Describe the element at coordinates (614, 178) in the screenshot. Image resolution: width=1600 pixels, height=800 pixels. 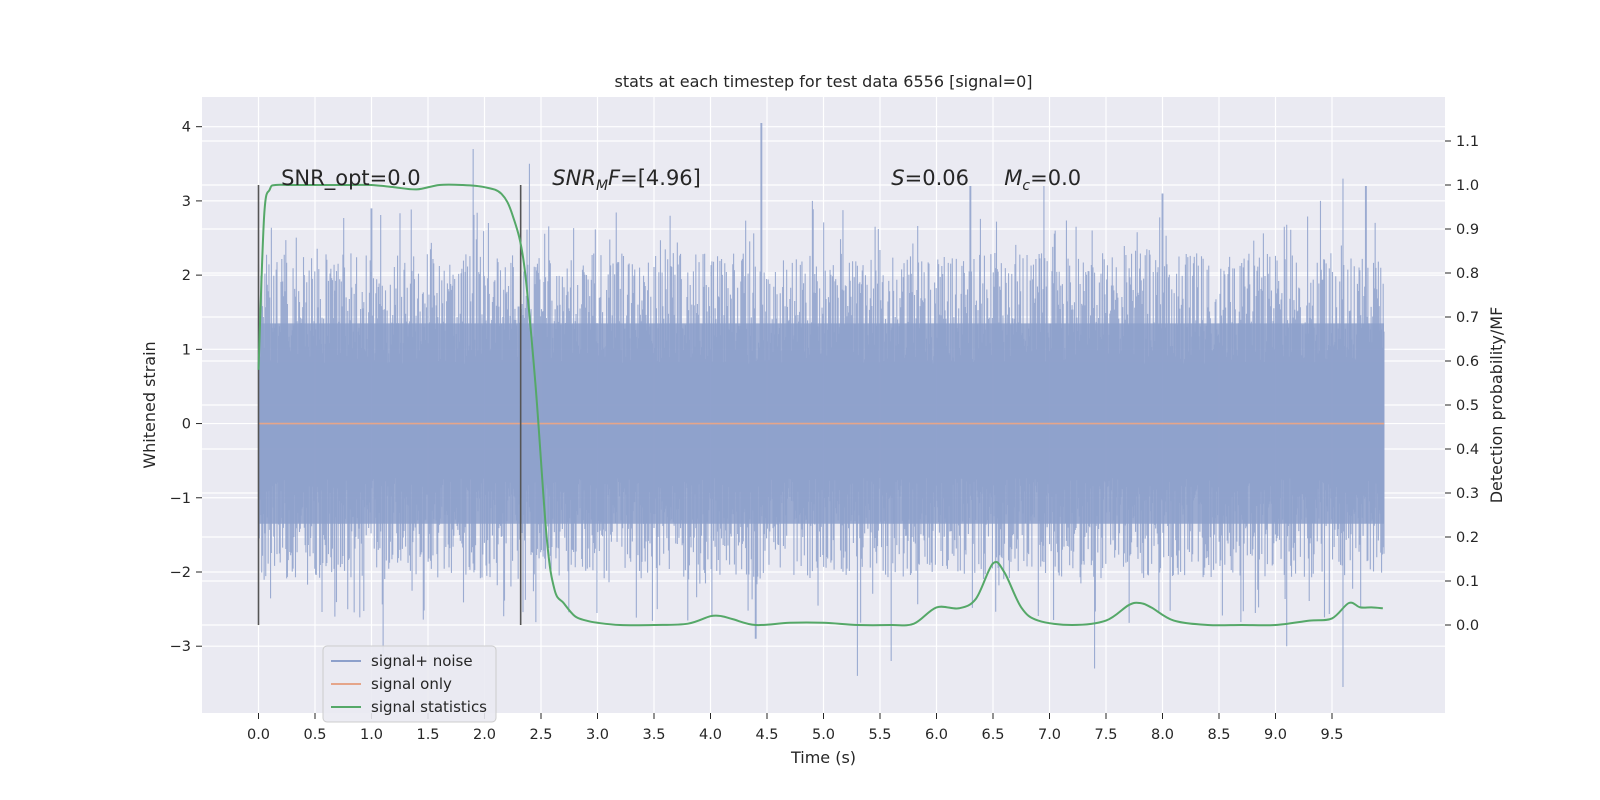
I see `annotation-snr-mf-tail: F` at that location.